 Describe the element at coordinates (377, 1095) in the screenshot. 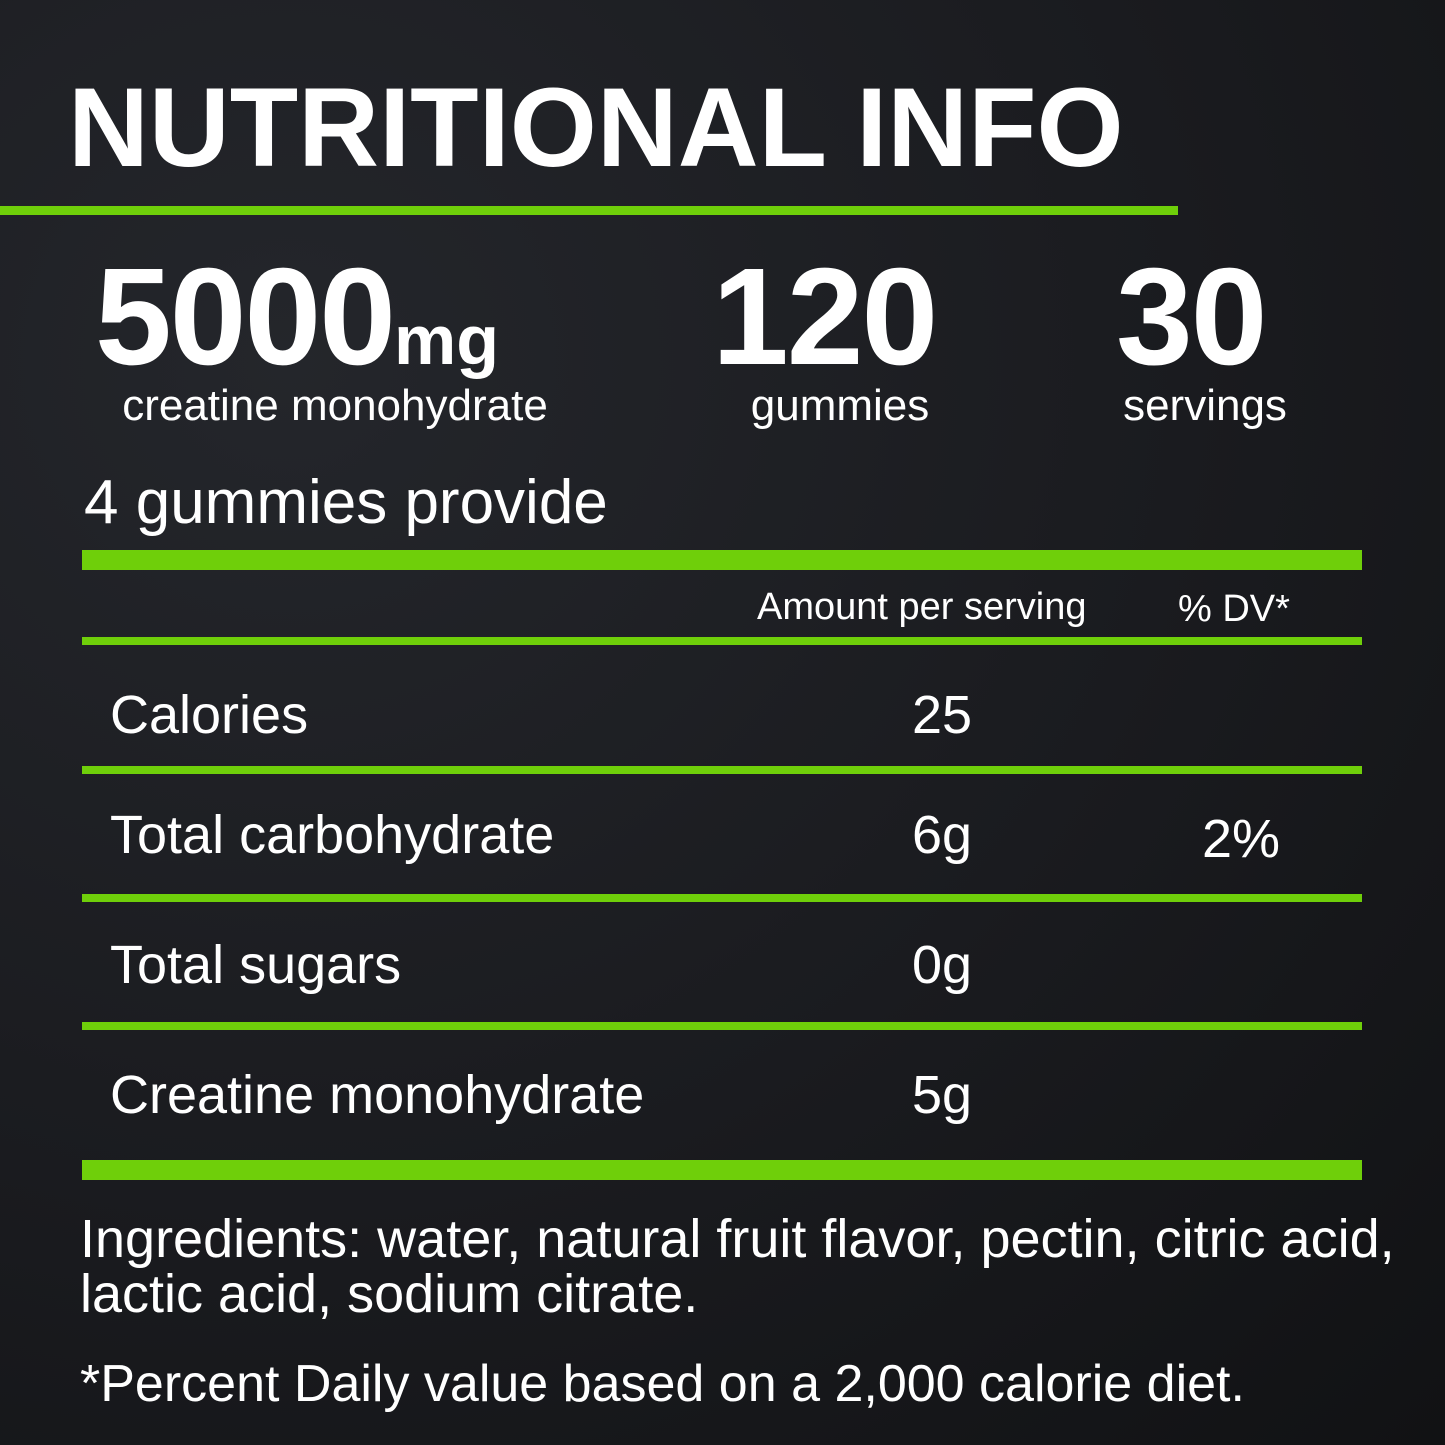

I see `row-creatine-name: Creatine monohydrate` at that location.